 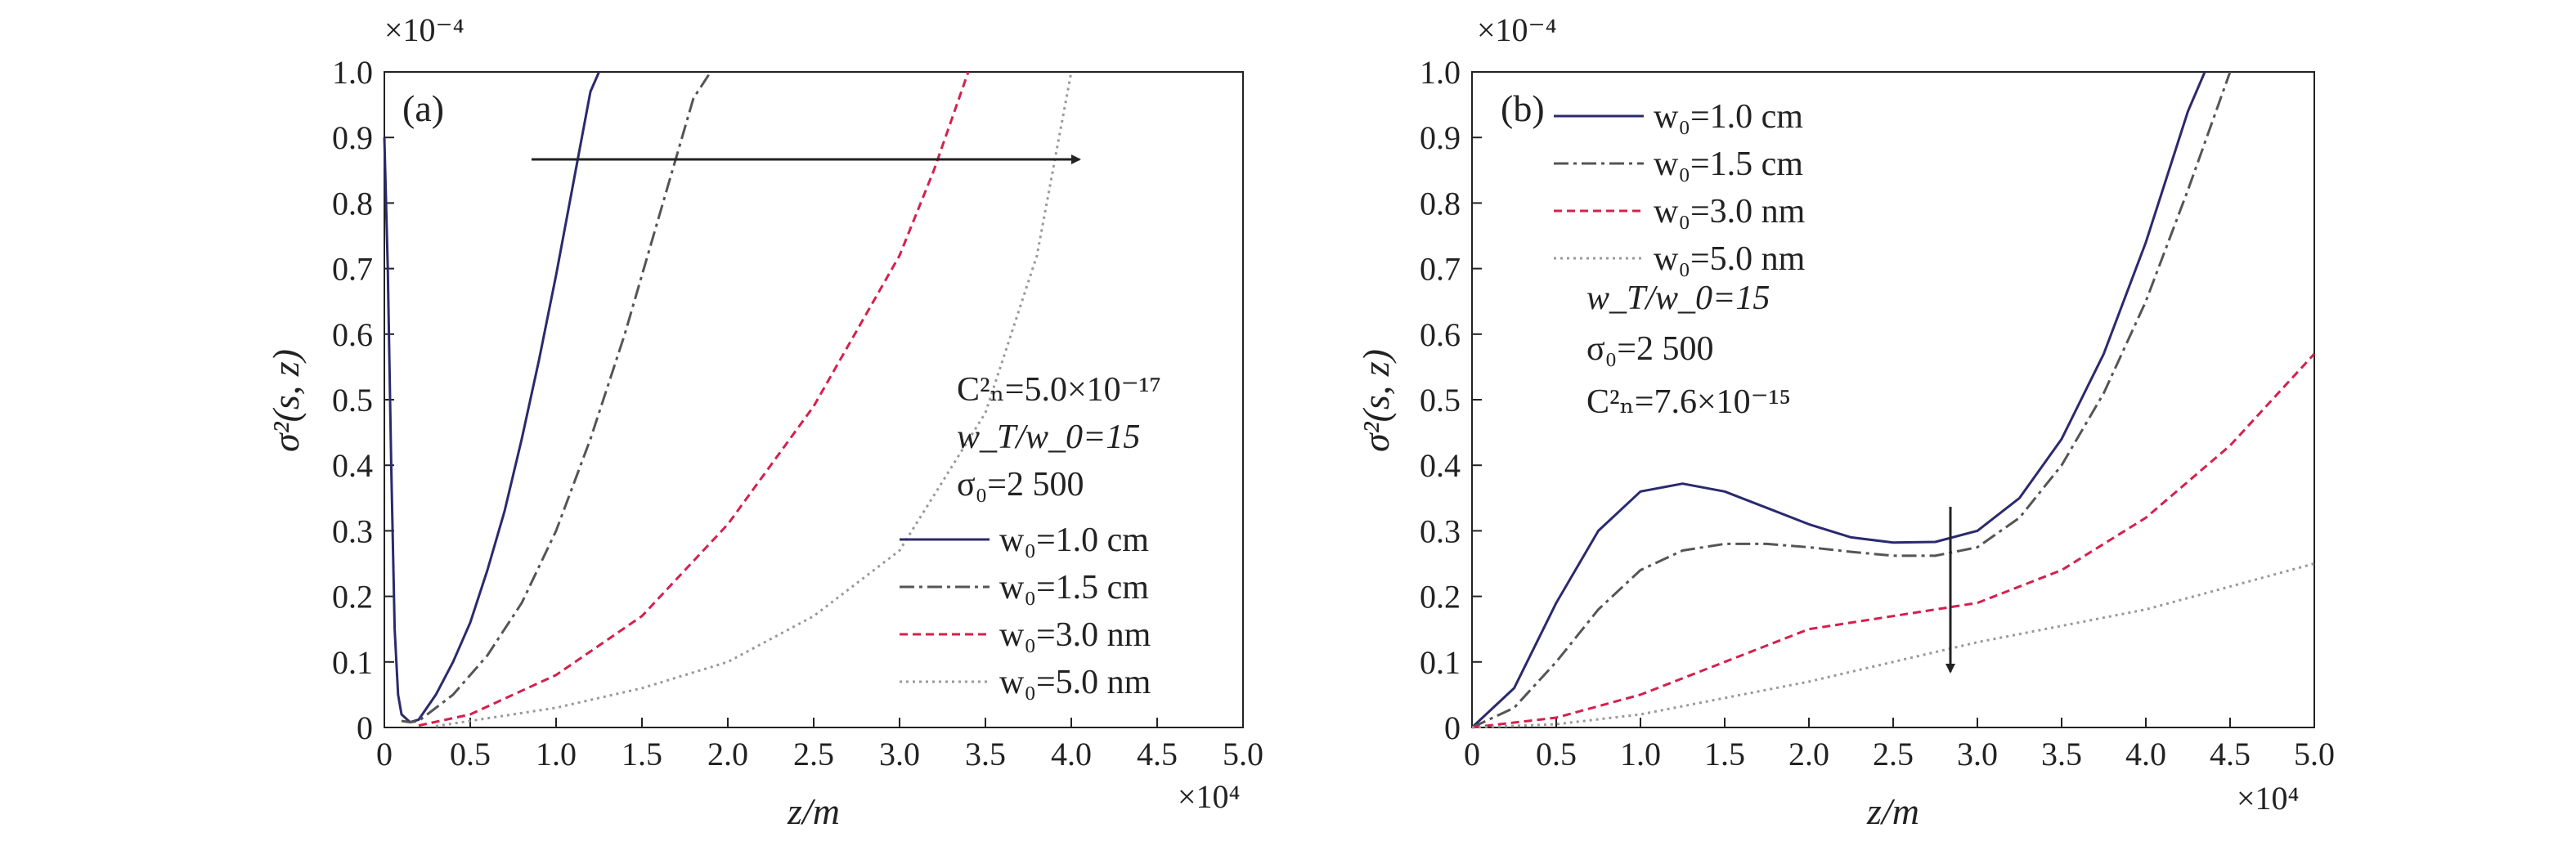 I want to click on annotation-cn2: C²ₙ=7.6×10⁻¹⁵, so click(x=1689, y=402).